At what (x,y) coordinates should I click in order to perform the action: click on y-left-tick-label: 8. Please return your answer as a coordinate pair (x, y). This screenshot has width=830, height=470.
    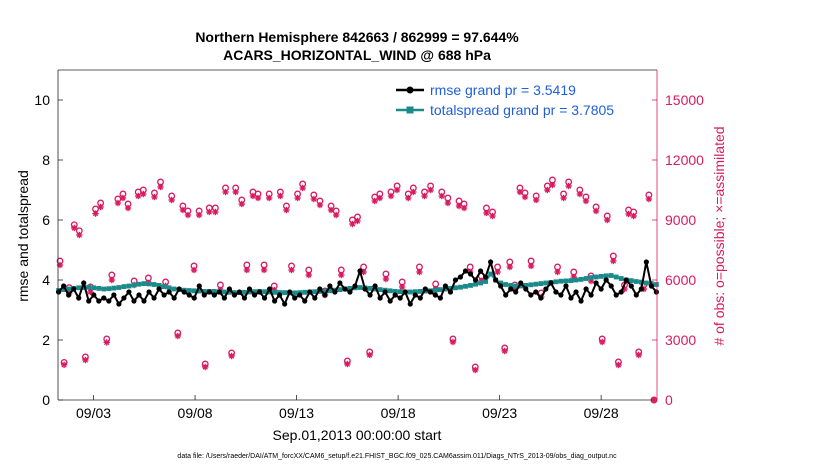
    Looking at the image, I should click on (46, 160).